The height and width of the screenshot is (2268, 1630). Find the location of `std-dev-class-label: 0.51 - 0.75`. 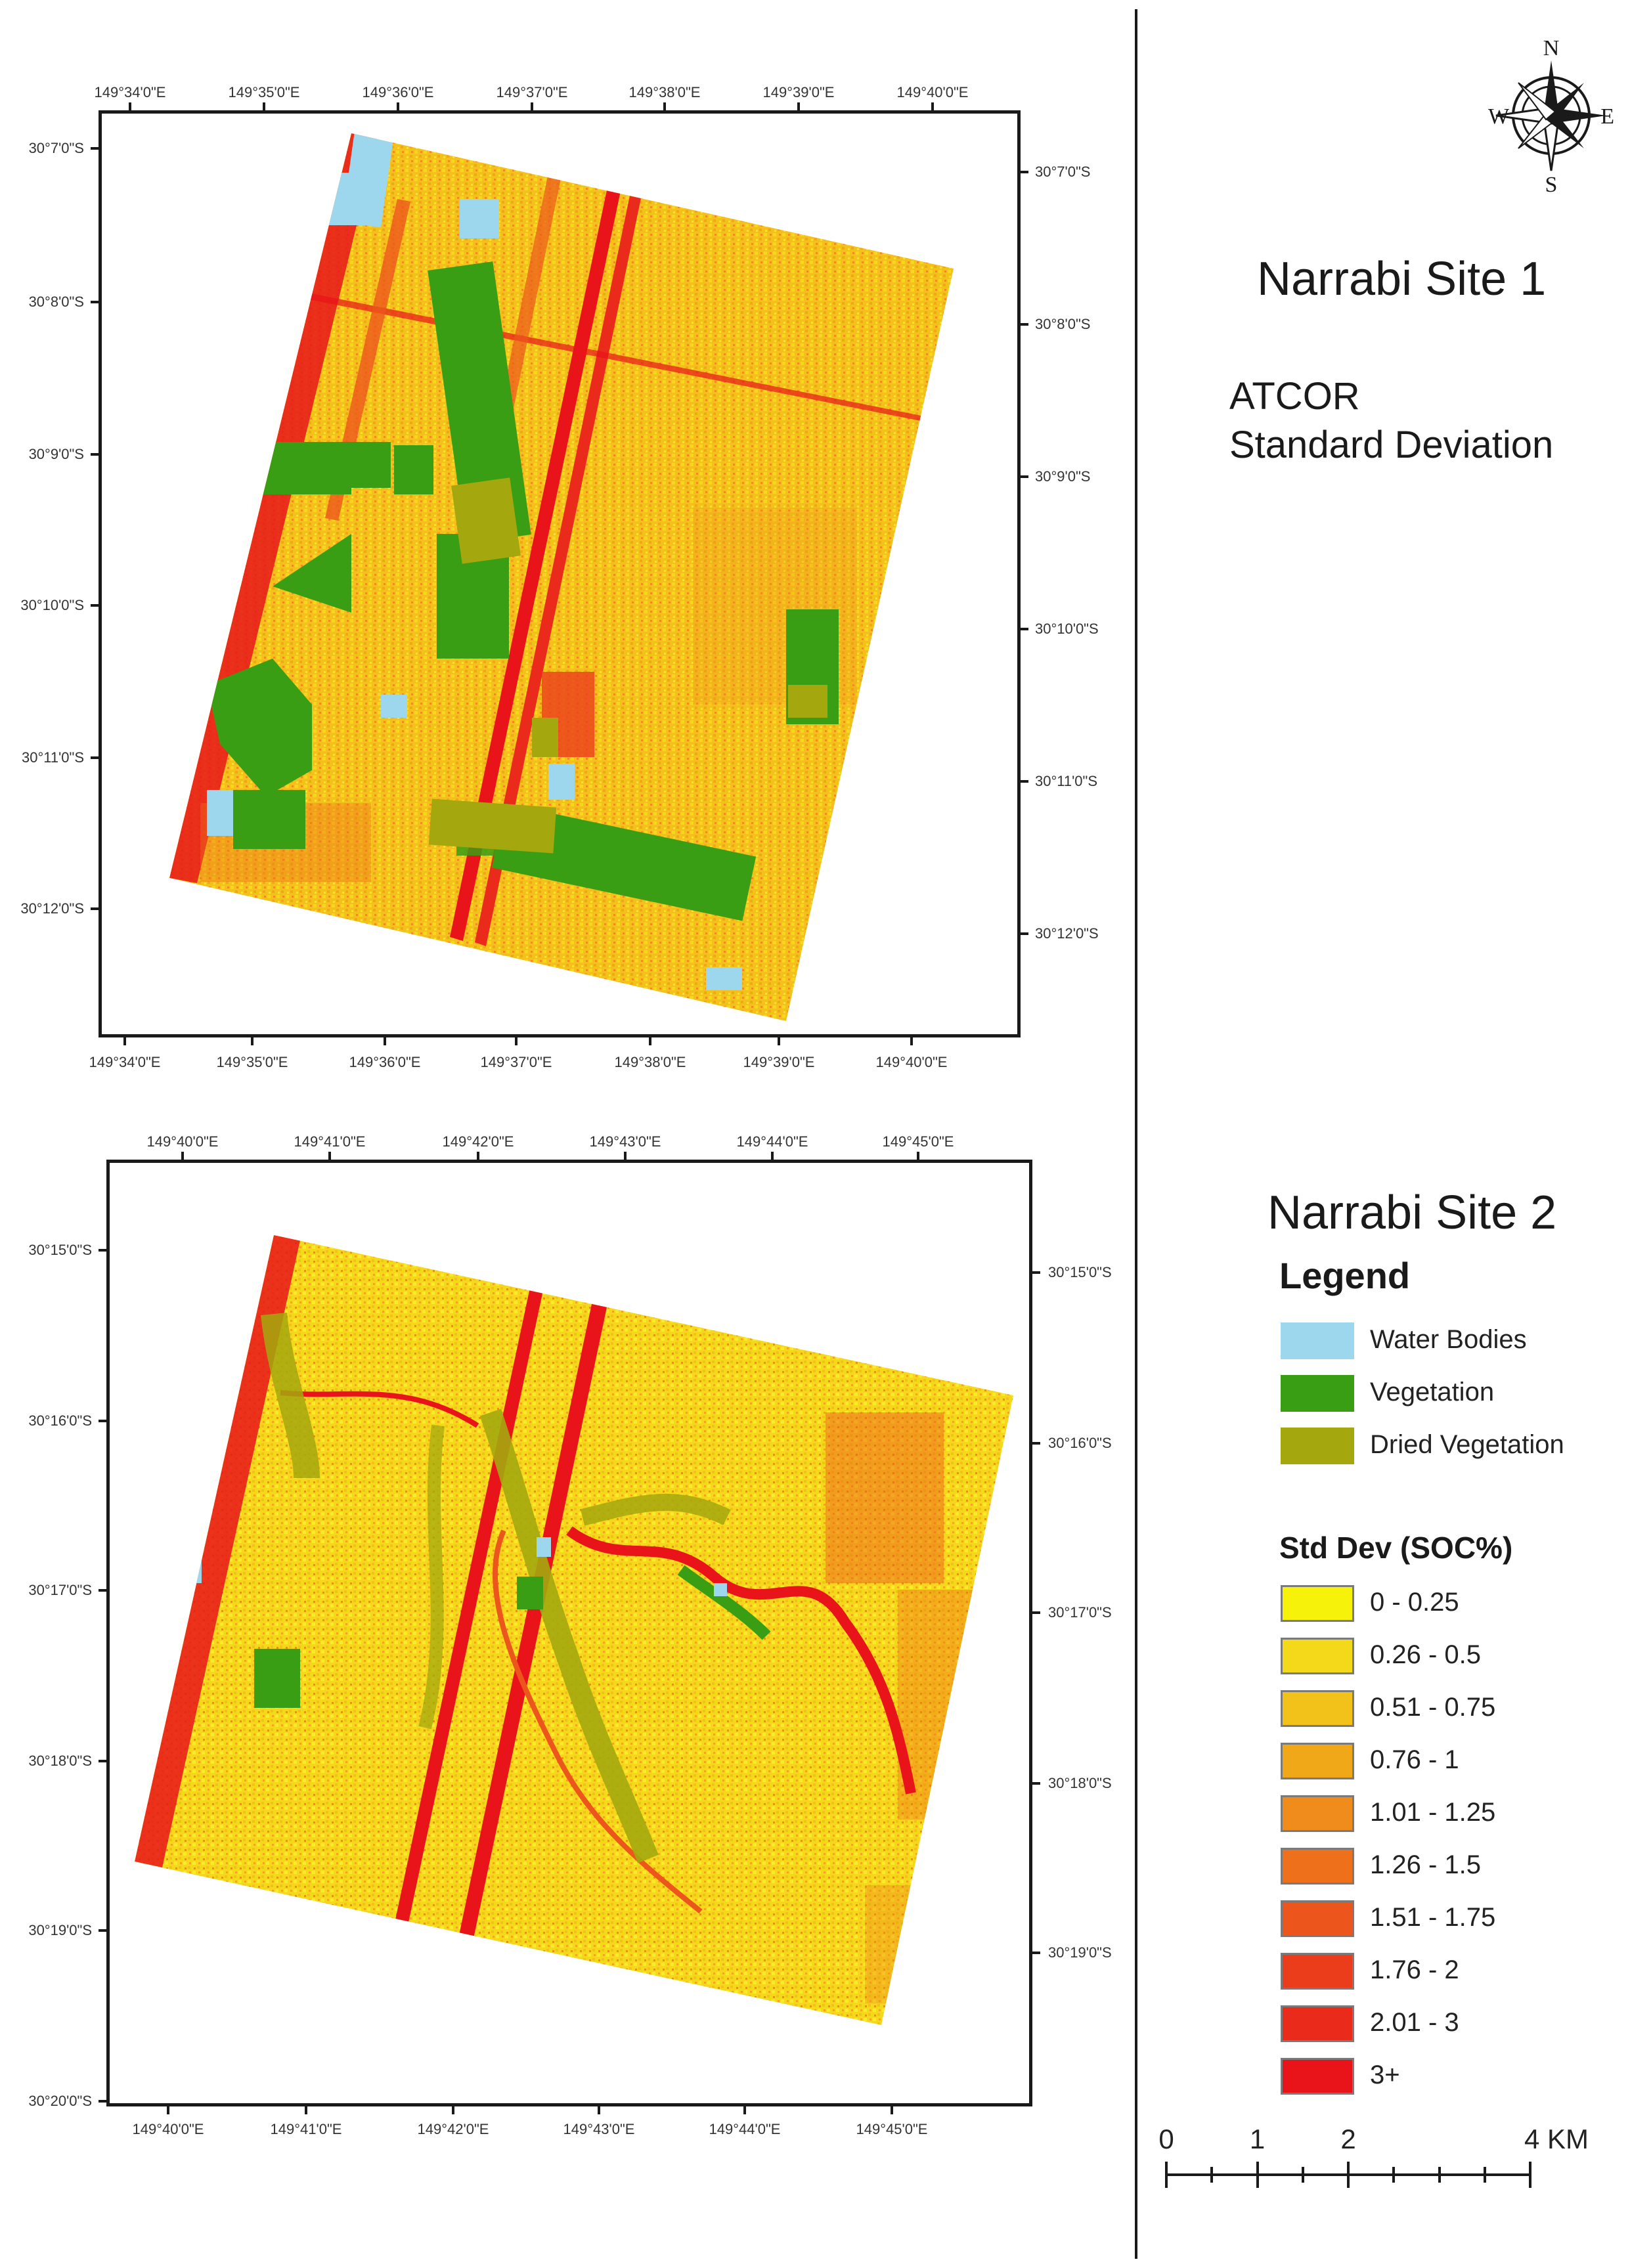

std-dev-class-label: 0.51 - 0.75 is located at coordinates (1433, 1707).